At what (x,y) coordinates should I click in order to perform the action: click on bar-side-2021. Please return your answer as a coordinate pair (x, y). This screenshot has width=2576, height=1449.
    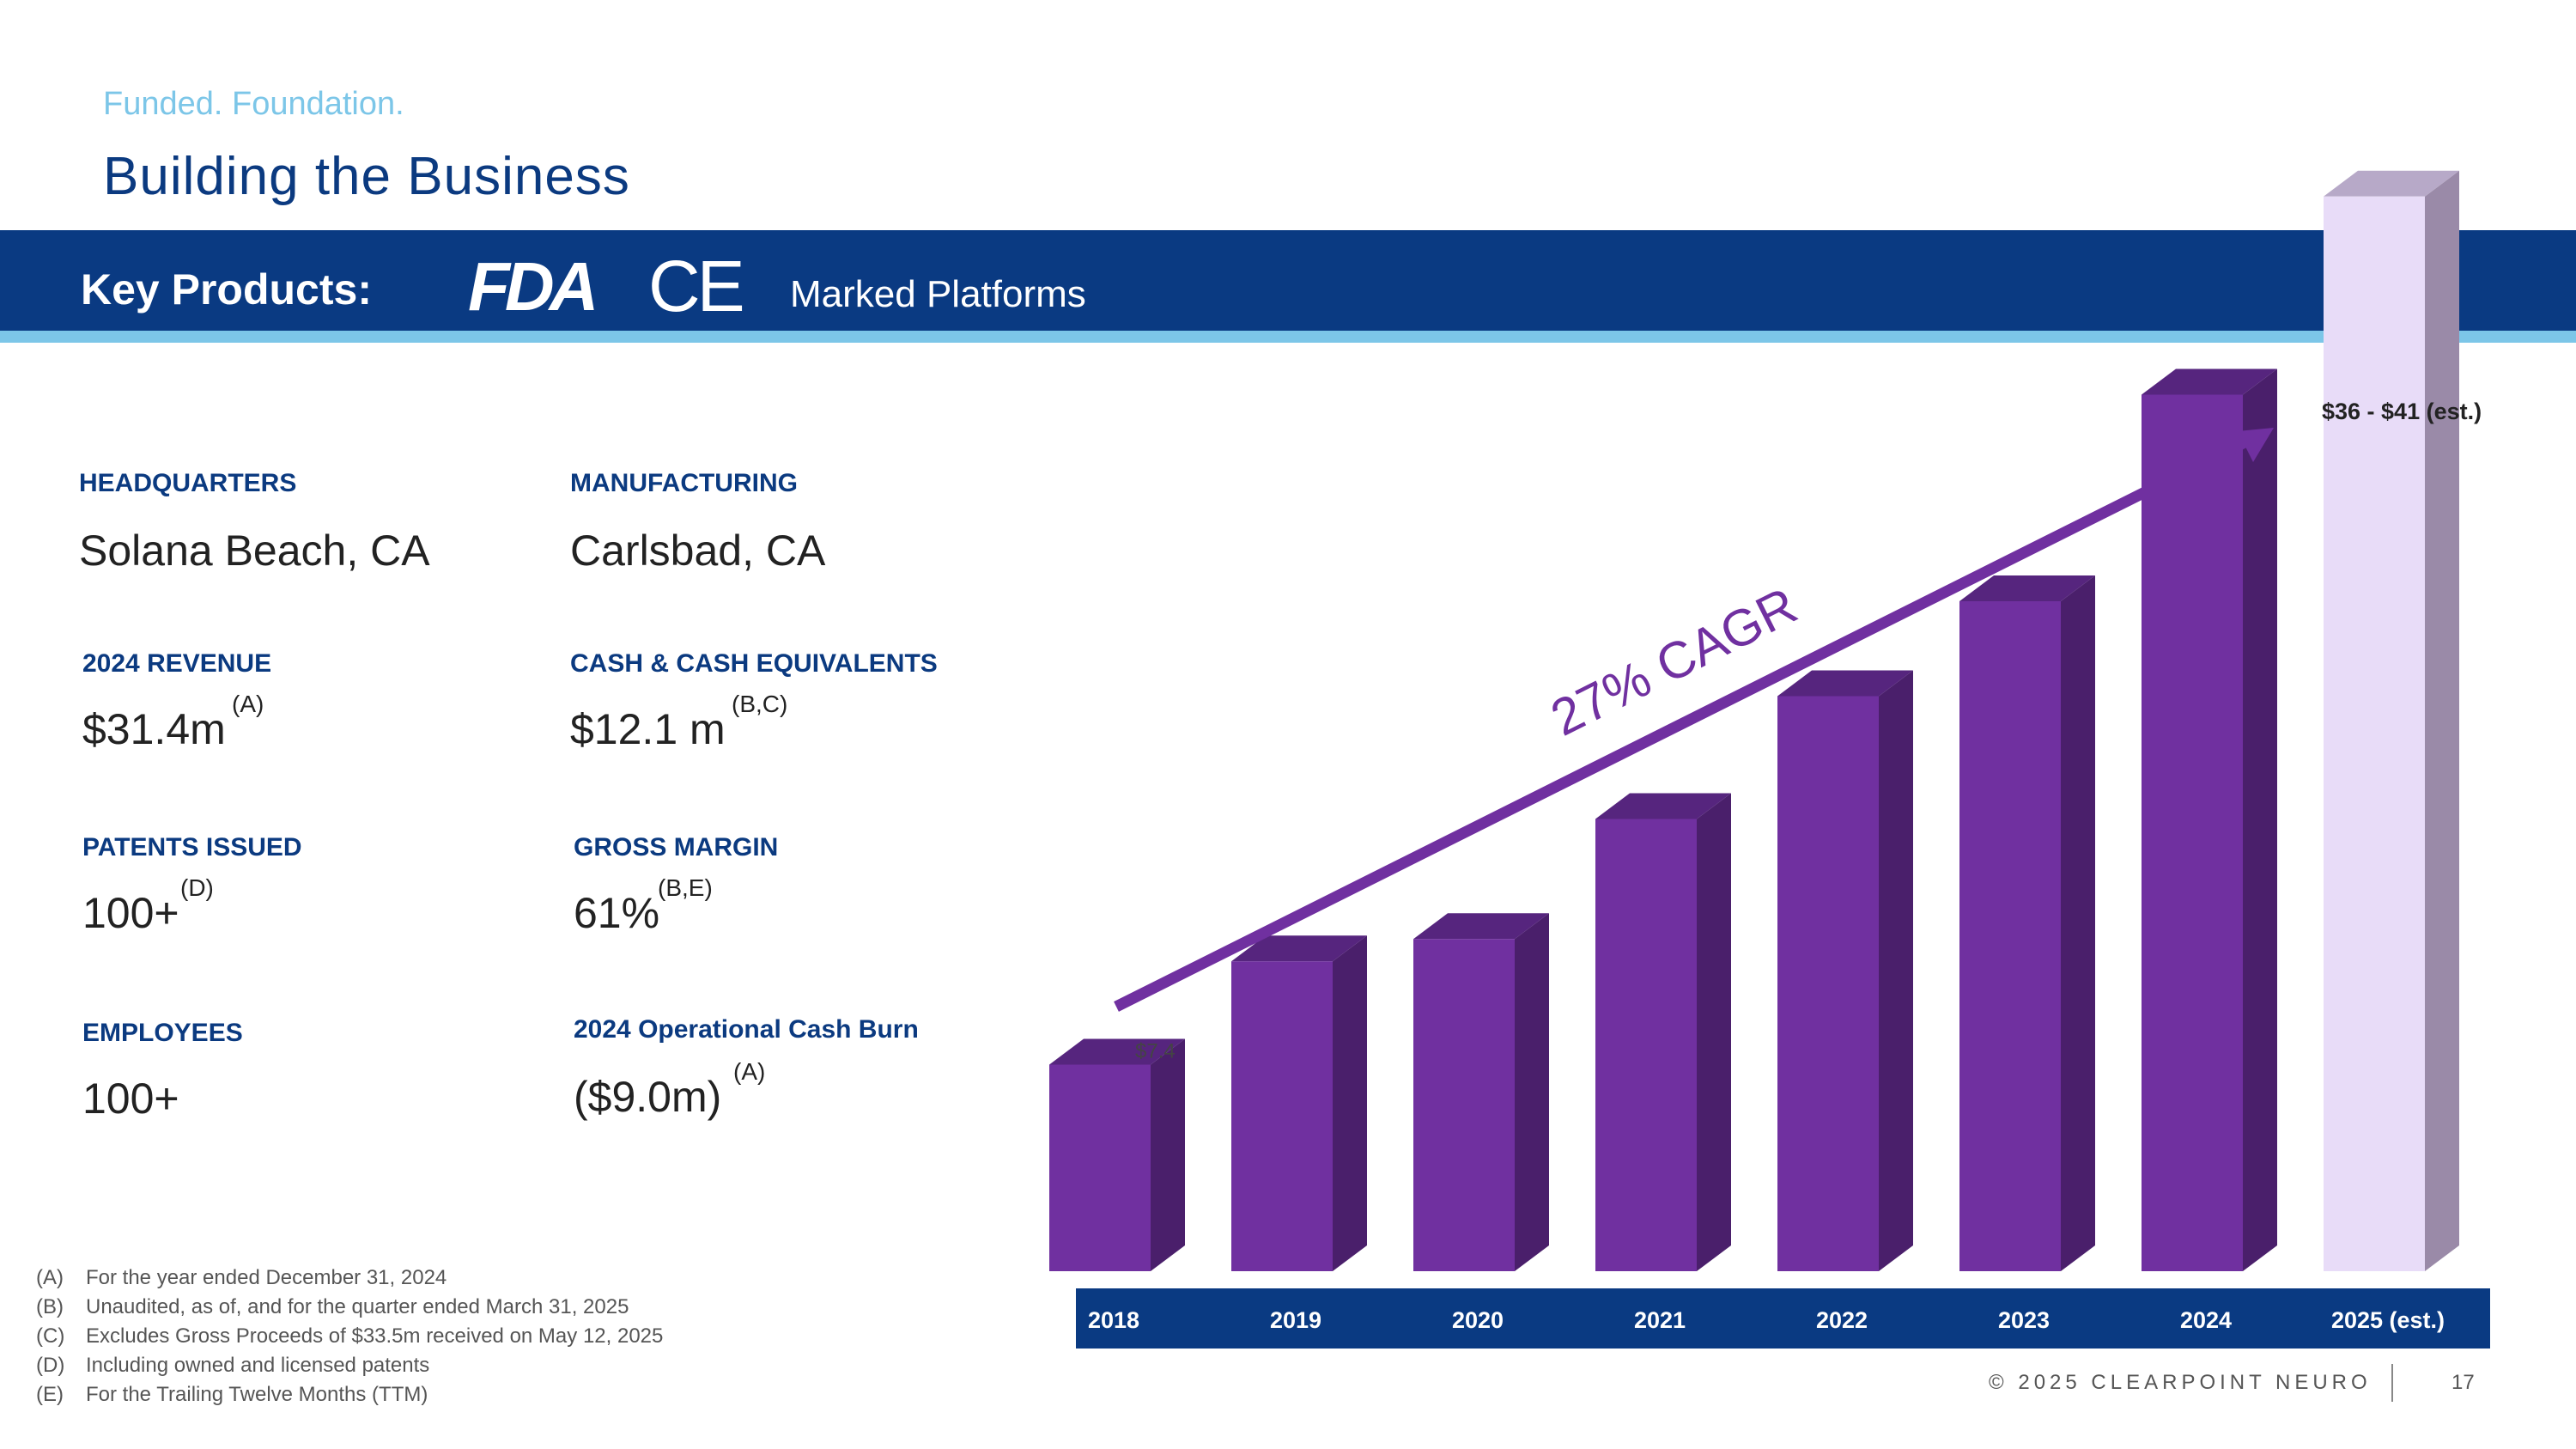
    Looking at the image, I should click on (1714, 1032).